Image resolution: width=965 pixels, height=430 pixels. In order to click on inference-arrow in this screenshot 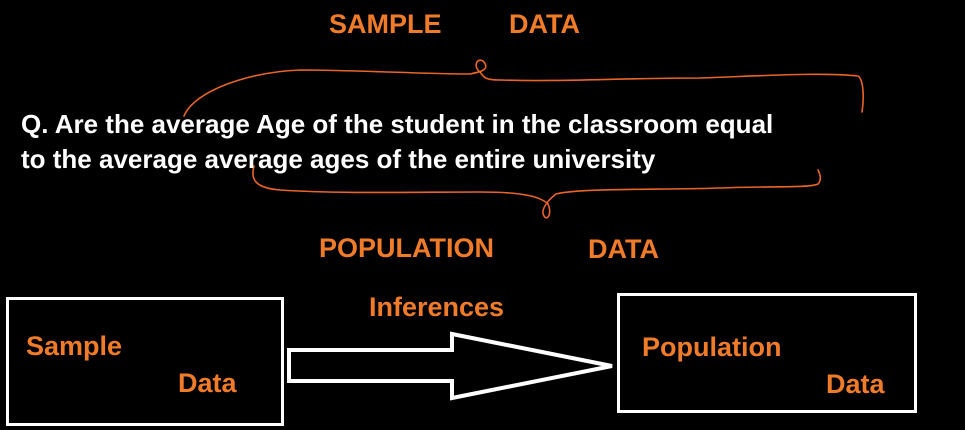, I will do `click(450, 366)`.